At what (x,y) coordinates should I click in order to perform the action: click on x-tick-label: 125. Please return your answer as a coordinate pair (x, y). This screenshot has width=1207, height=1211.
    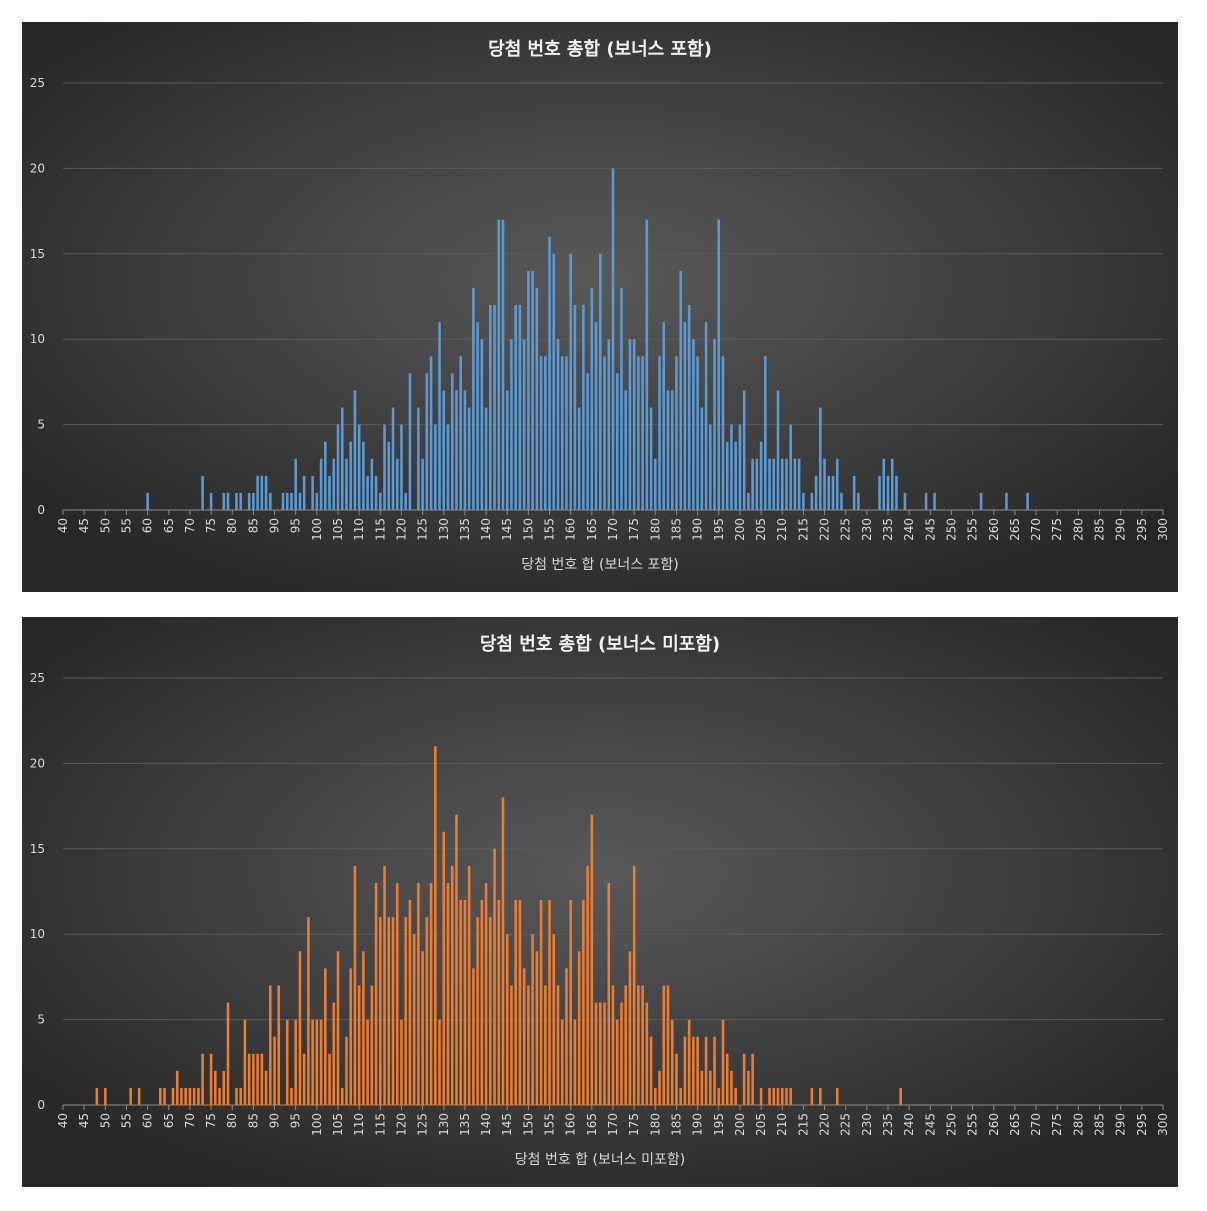
    Looking at the image, I should click on (423, 1124).